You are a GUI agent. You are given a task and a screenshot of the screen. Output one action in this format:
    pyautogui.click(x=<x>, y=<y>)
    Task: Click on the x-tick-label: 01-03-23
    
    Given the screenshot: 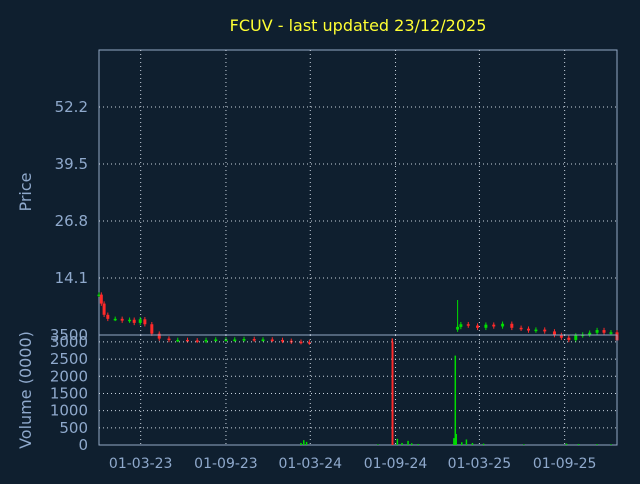 What is the action you would take?
    pyautogui.click(x=141, y=464)
    